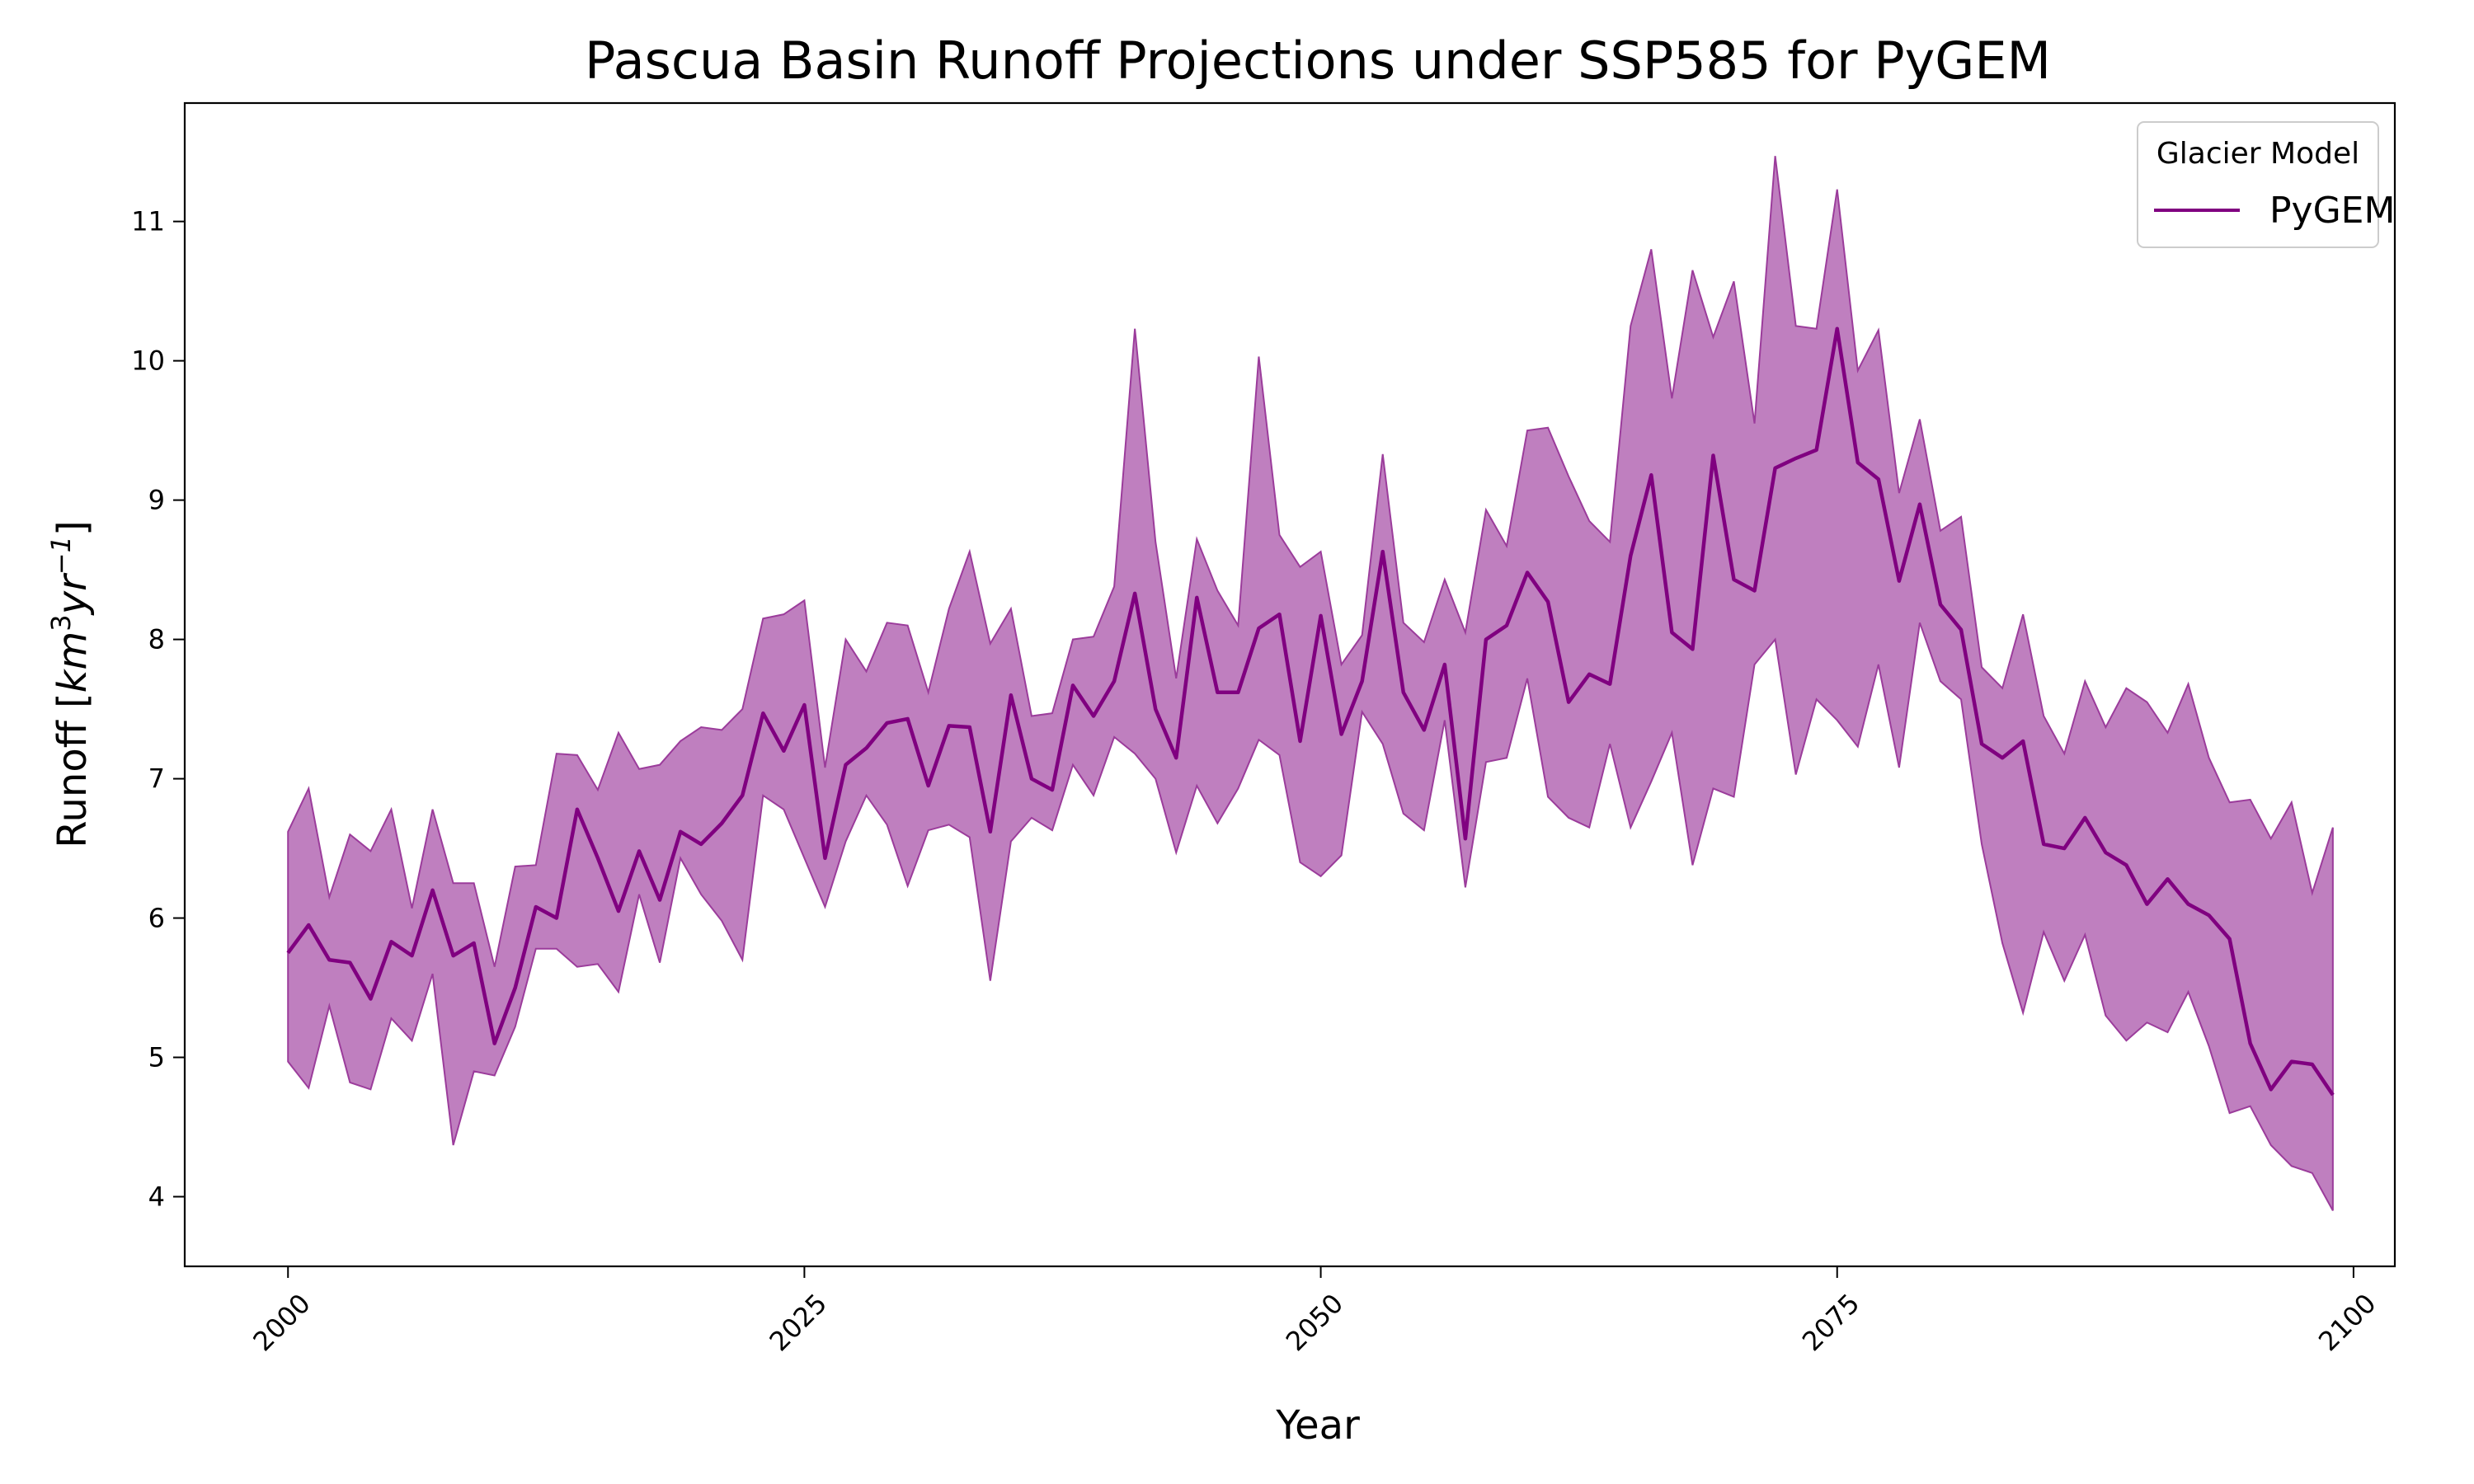  Describe the element at coordinates (156, 1197) in the screenshot. I see `y-tick-label: 4` at that location.